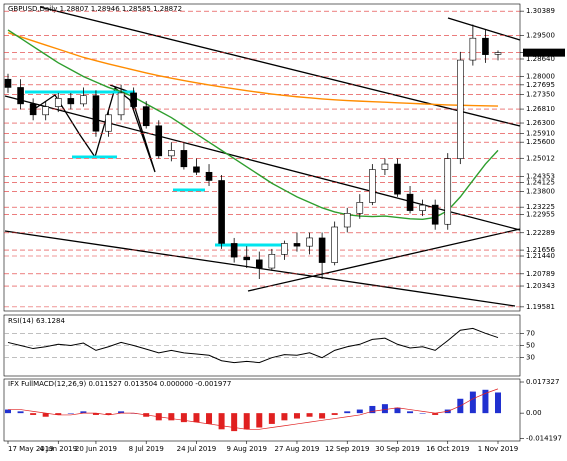 Image resolution: width=567 pixels, height=461 pixels. Describe the element at coordinates (540, 191) in the screenshot. I see `y-tick-label: 1.23800` at that location.